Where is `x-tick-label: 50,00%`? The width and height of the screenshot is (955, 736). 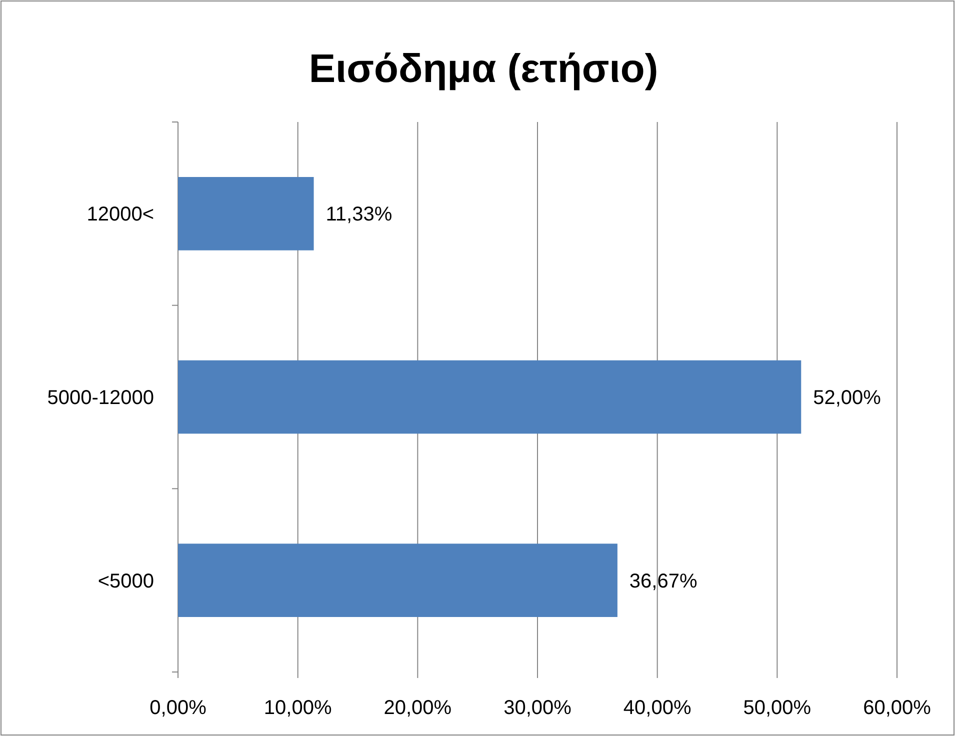 x-tick-label: 50,00% is located at coordinates (777, 708).